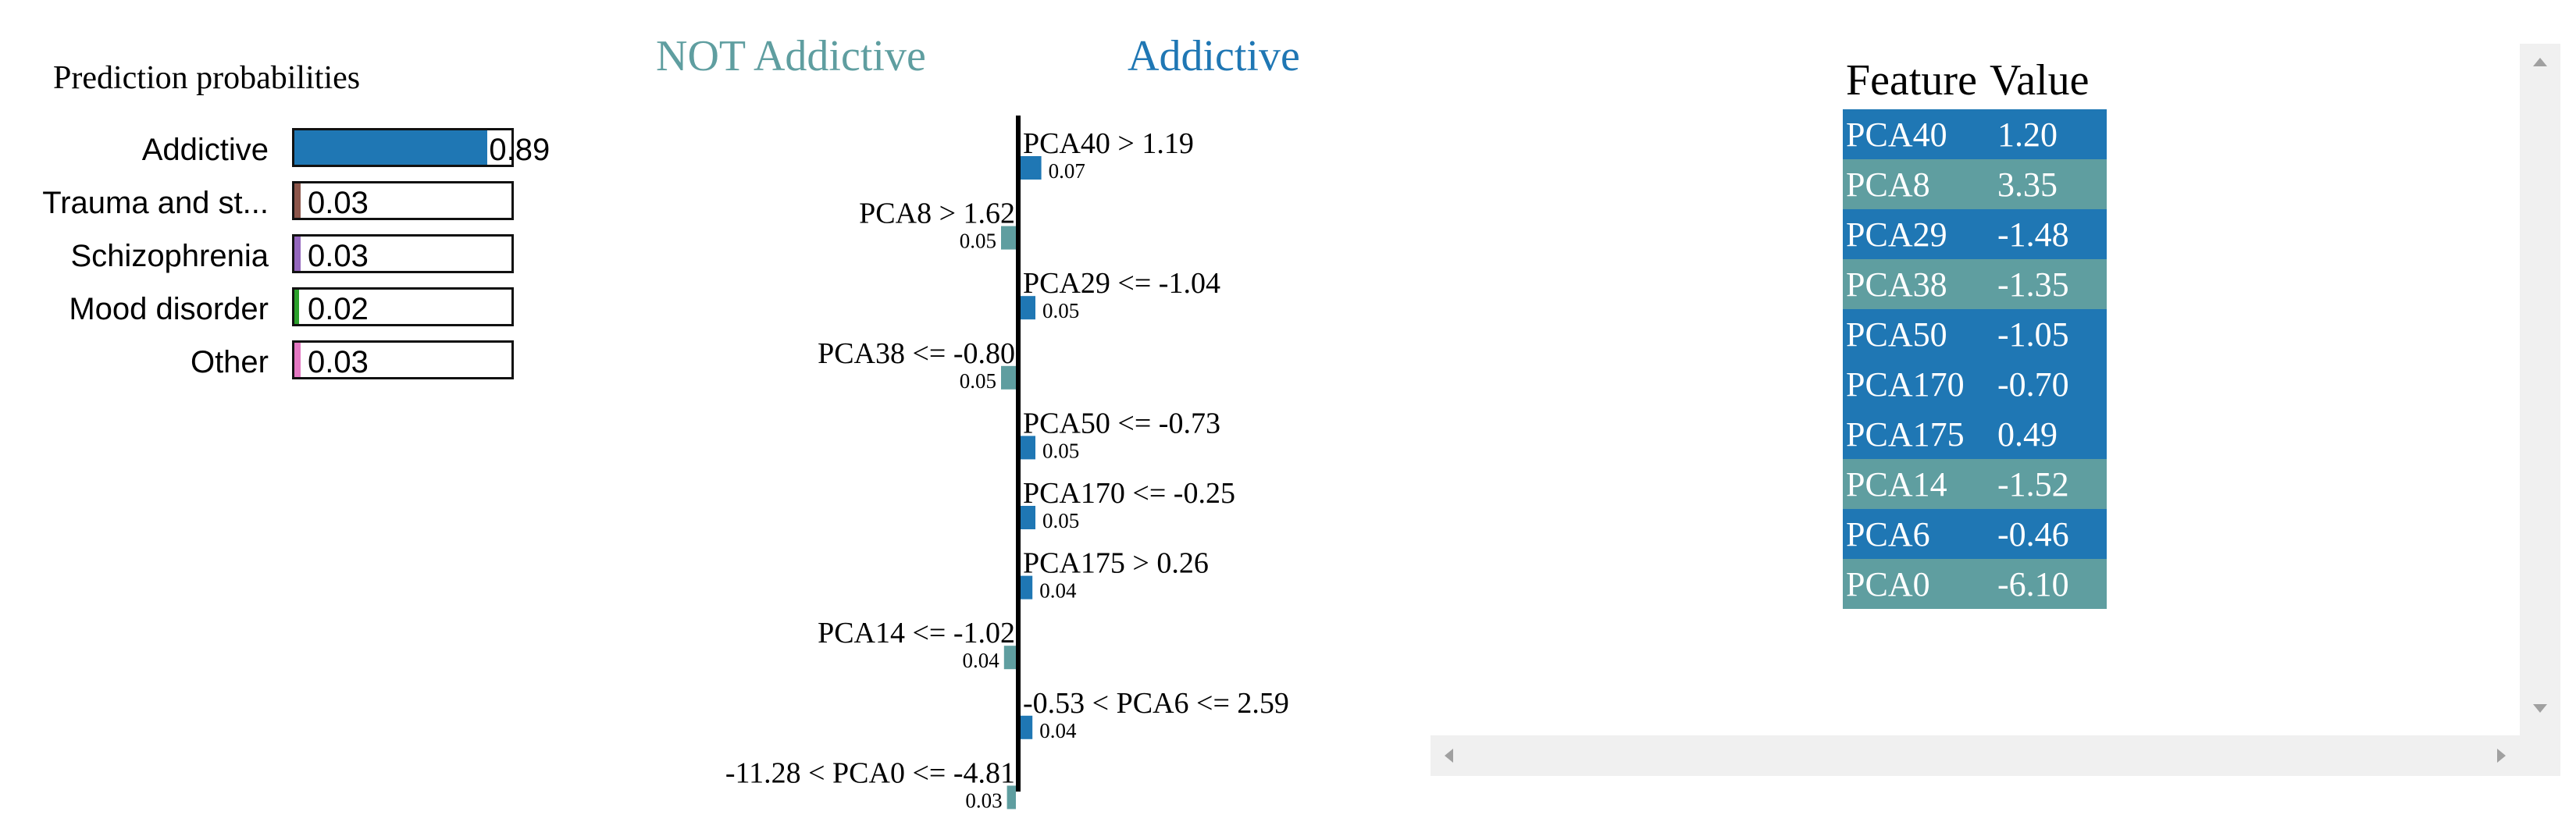 The image size is (2576, 815). I want to click on feature-column-header: Feature, so click(1911, 80).